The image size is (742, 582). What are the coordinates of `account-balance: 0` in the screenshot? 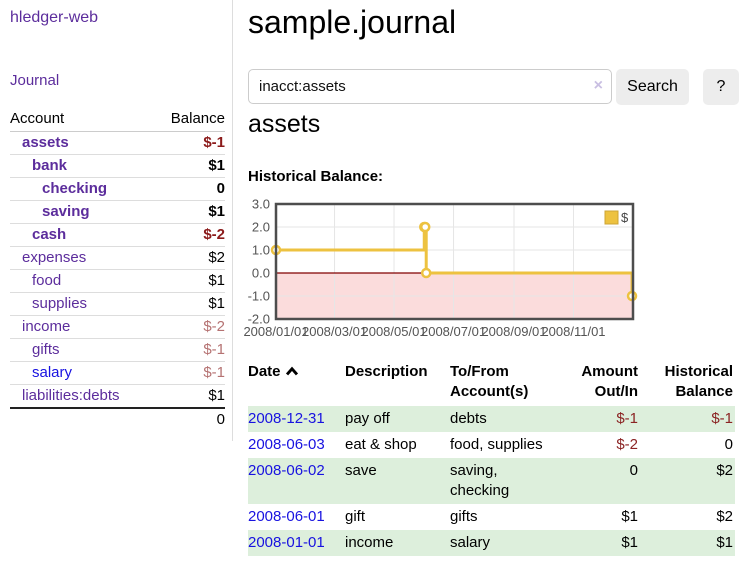 It's located at (189, 189).